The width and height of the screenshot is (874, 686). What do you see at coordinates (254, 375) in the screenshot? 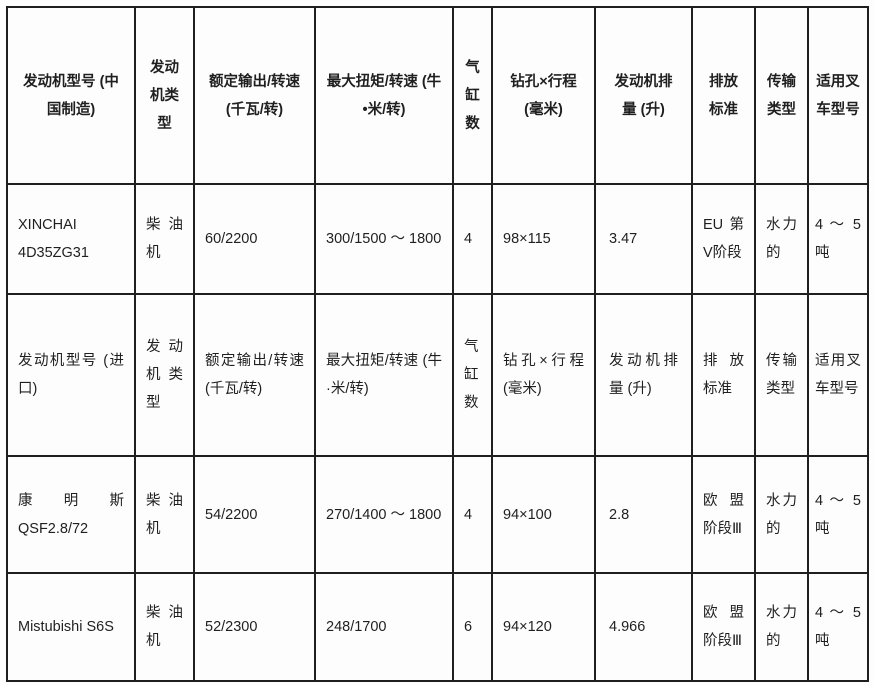
I see `cell-rated-output: 额定输出/转速 (千瓦/转)` at bounding box center [254, 375].